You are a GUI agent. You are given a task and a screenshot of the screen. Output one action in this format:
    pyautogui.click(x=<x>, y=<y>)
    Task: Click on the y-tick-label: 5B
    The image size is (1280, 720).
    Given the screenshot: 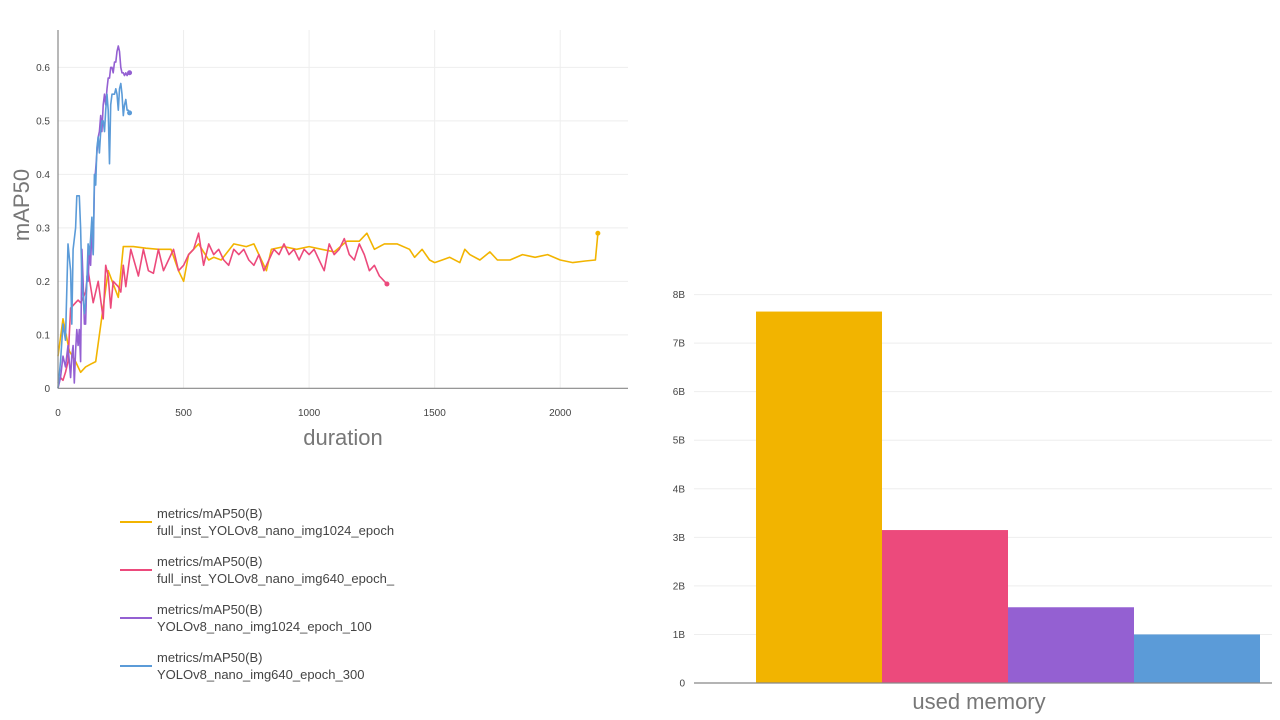 What is the action you would take?
    pyautogui.click(x=679, y=441)
    